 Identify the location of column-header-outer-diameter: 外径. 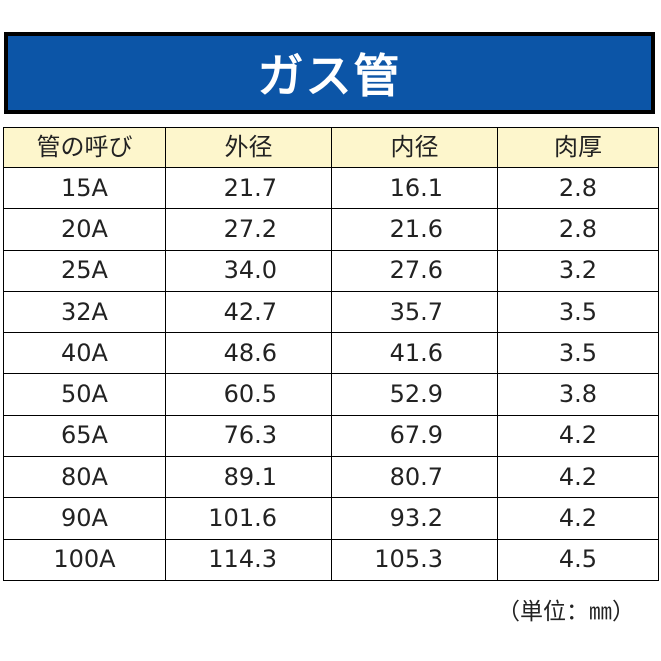
(248, 147).